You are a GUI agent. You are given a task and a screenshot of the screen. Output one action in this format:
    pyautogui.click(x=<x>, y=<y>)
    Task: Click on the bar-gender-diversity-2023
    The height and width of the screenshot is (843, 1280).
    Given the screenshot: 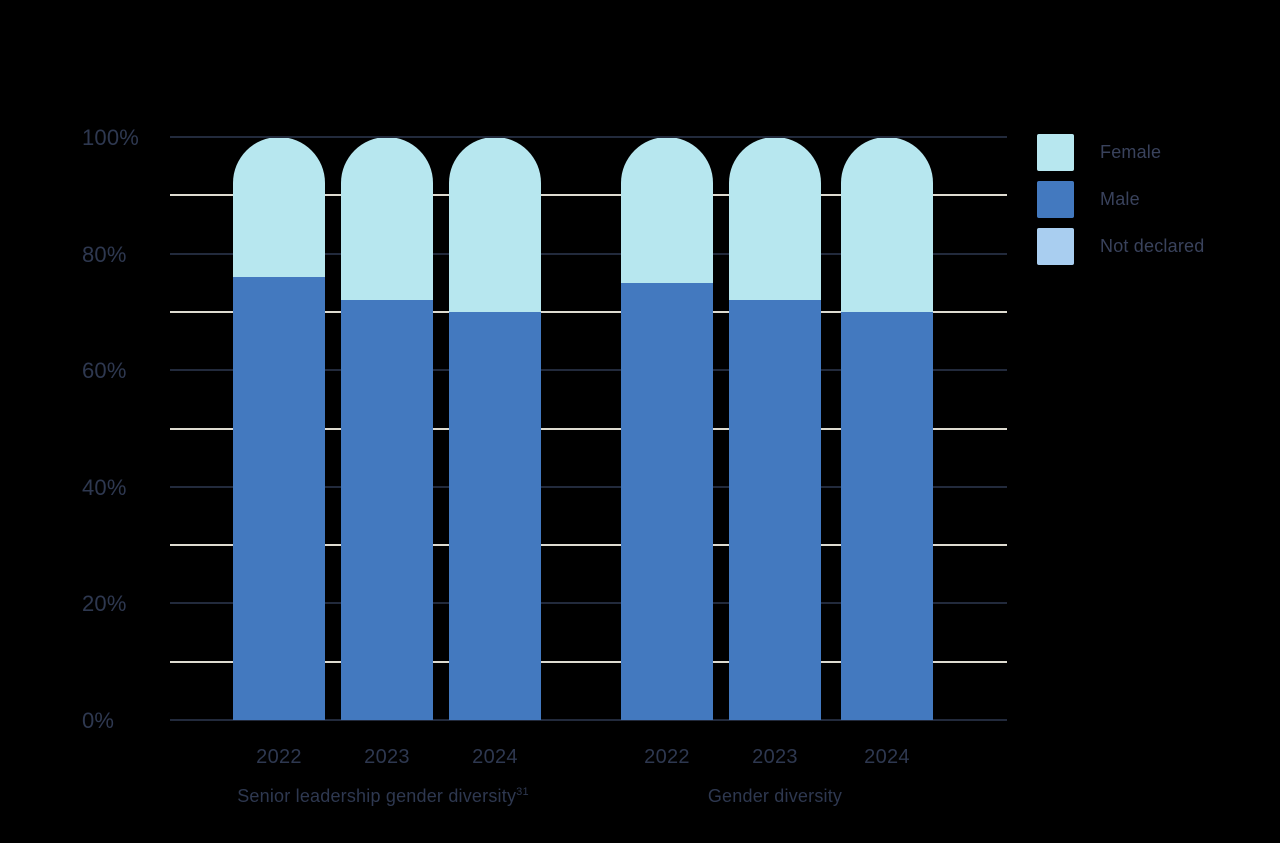 What is the action you would take?
    pyautogui.click(x=775, y=428)
    